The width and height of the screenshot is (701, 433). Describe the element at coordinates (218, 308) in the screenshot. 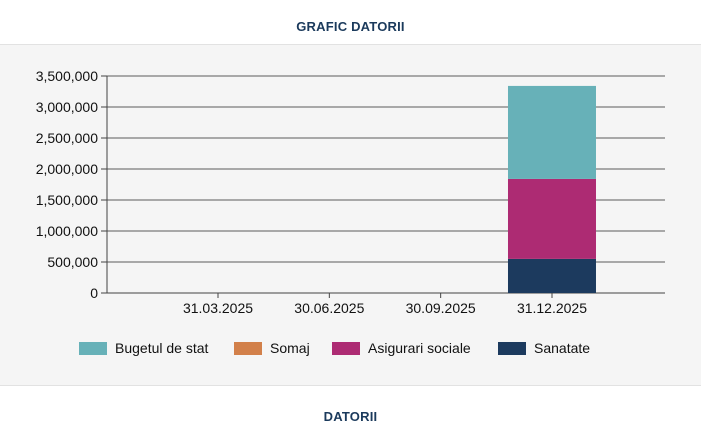

I see `x-tick-label: 31.03.2025` at that location.